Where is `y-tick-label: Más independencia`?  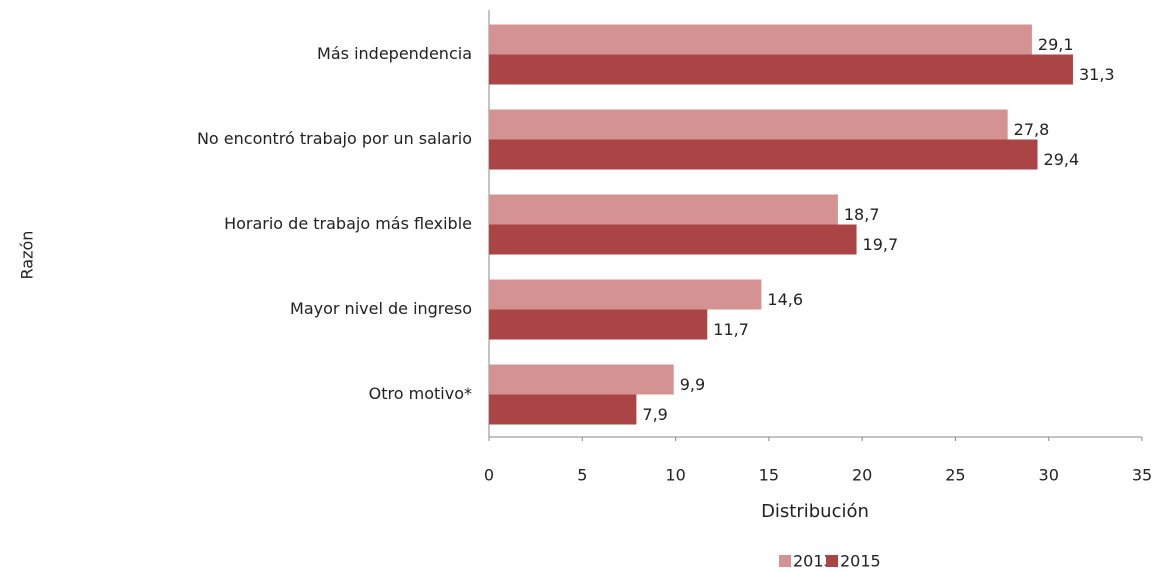 y-tick-label: Más independencia is located at coordinates (394, 53).